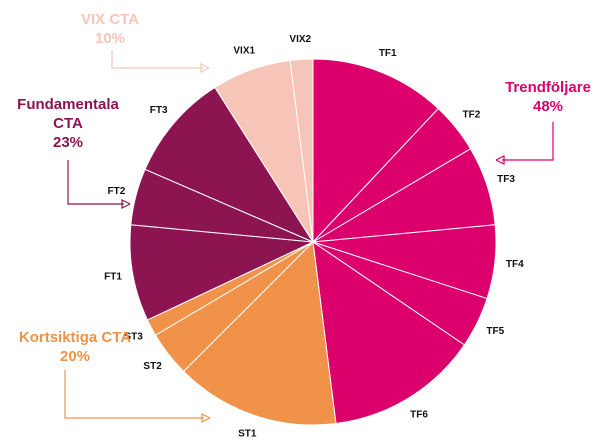 Image resolution: width=597 pixels, height=441 pixels. I want to click on slice-label: ST3, so click(133, 337).